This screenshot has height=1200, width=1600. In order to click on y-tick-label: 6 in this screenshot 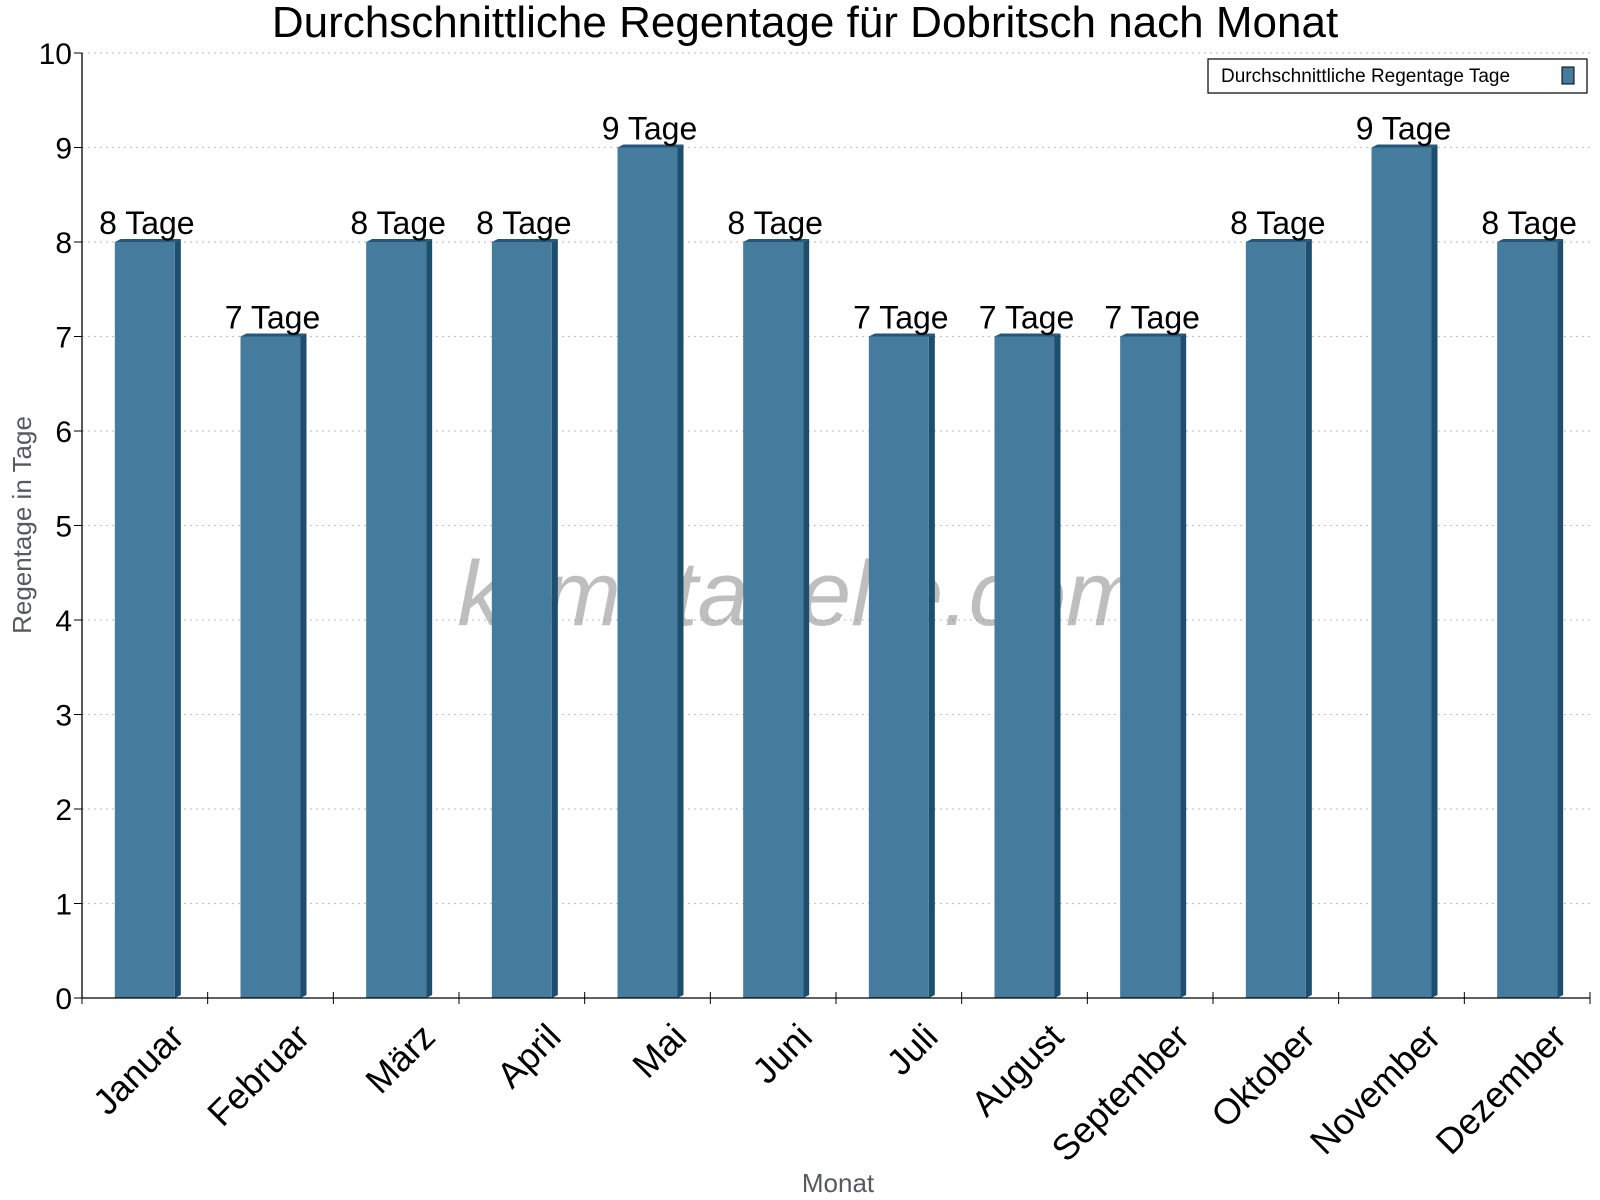, I will do `click(63, 432)`.